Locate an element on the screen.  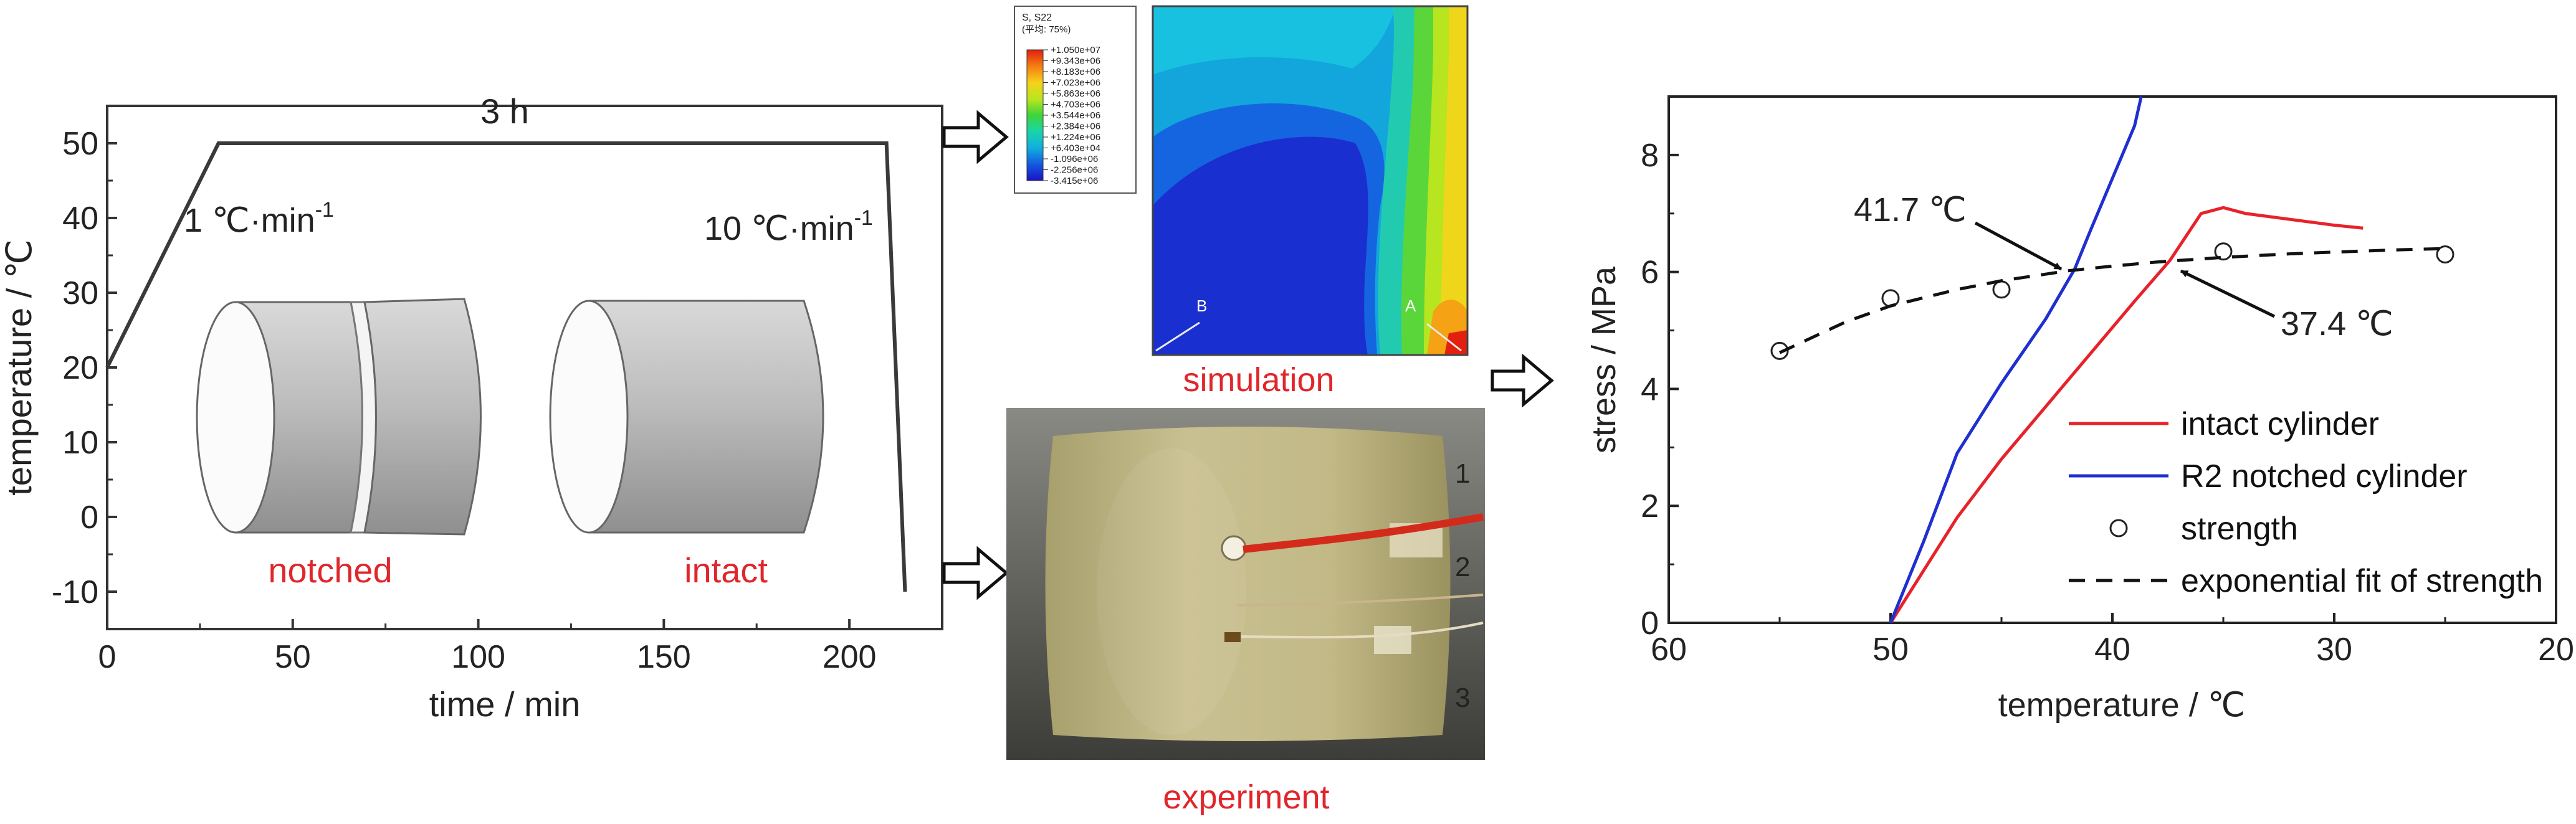
contour-value-label: +2.384e+06 is located at coordinates (1075, 126).